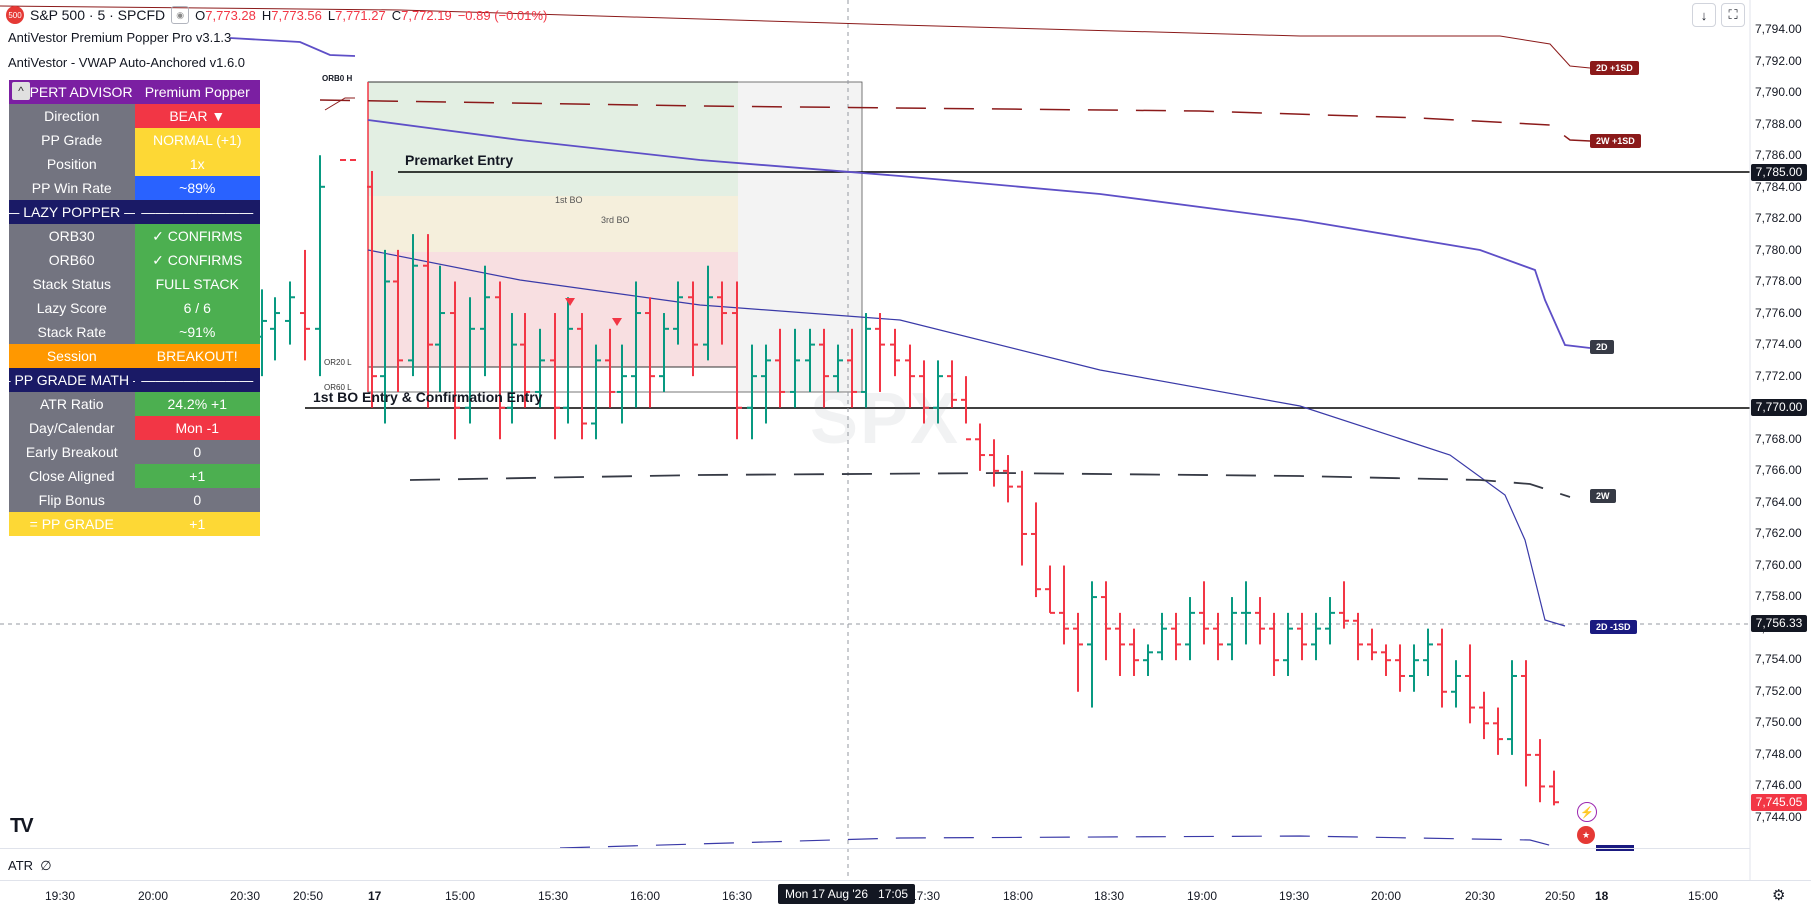  Describe the element at coordinates (553, 224) in the screenshot. I see `orb-yellow-zone` at that location.